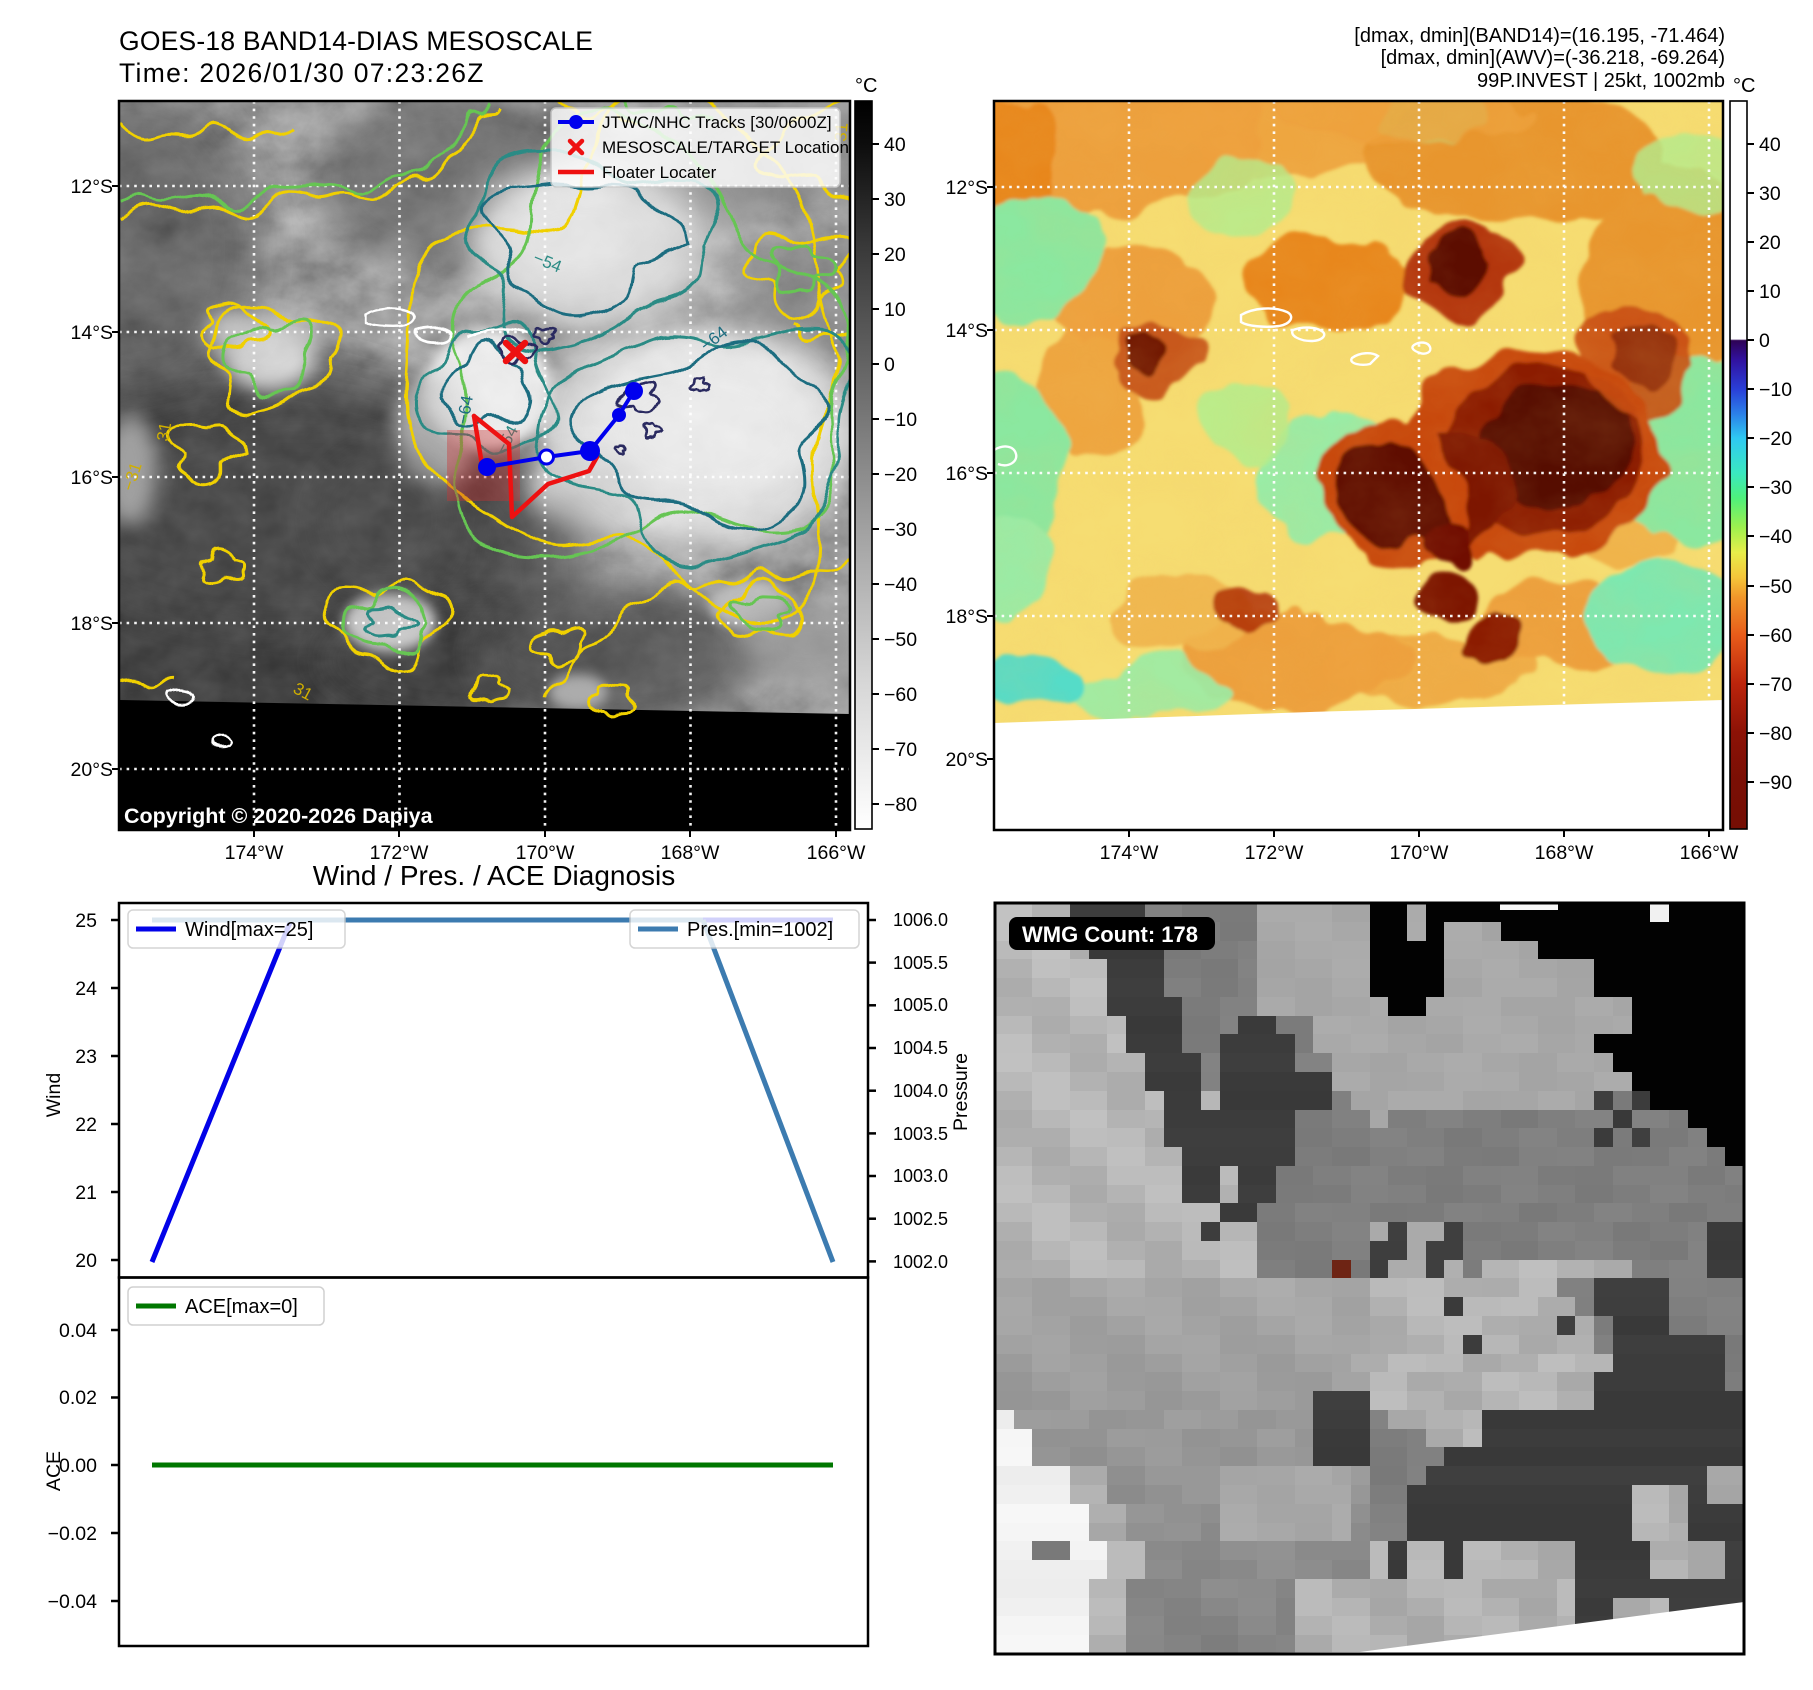 The image size is (1813, 1690). Describe the element at coordinates (920, 920) in the screenshot. I see `svg-text: 1006.0` at that location.